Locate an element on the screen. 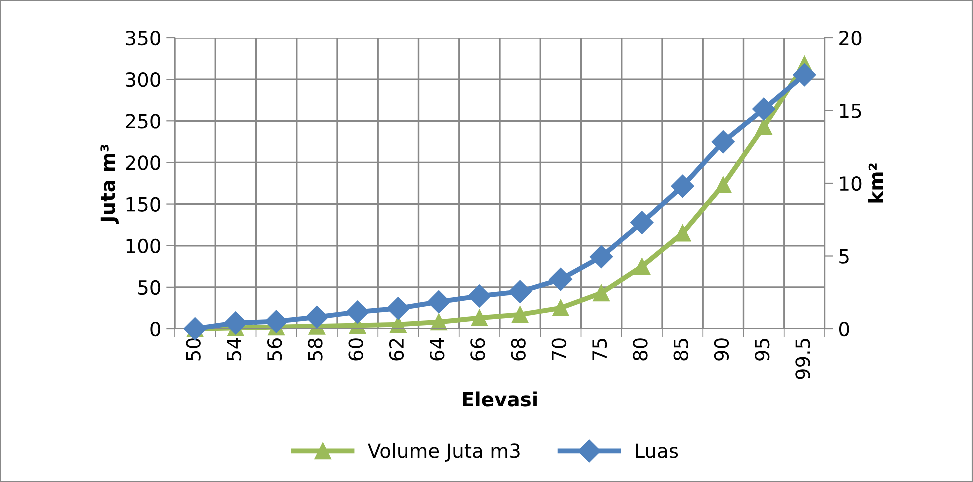 The image size is (973, 482). legend-label: Volume Juta m3 is located at coordinates (444, 452).